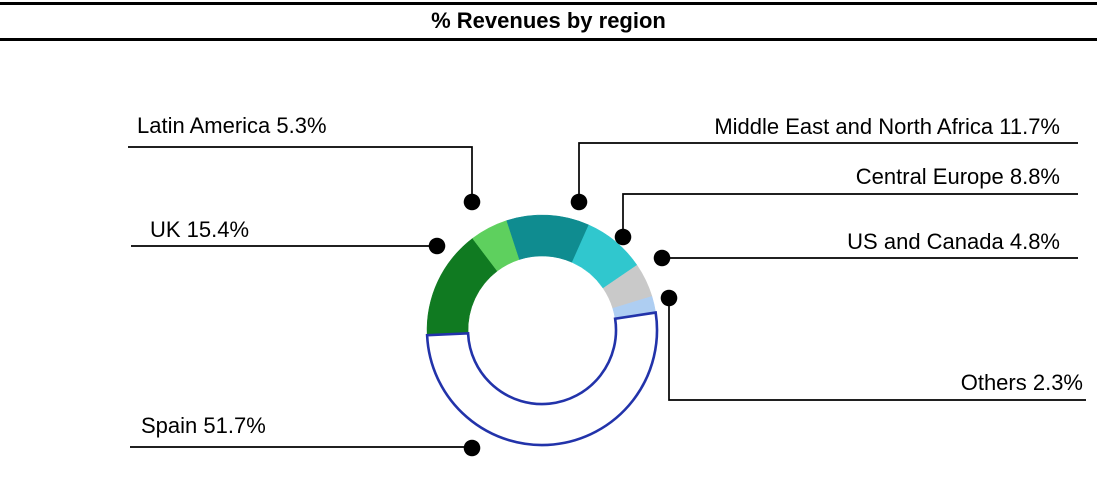  What do you see at coordinates (887, 126) in the screenshot?
I see `label-middle-east-and-north-africa: Middle East and North Africa 11.7%` at bounding box center [887, 126].